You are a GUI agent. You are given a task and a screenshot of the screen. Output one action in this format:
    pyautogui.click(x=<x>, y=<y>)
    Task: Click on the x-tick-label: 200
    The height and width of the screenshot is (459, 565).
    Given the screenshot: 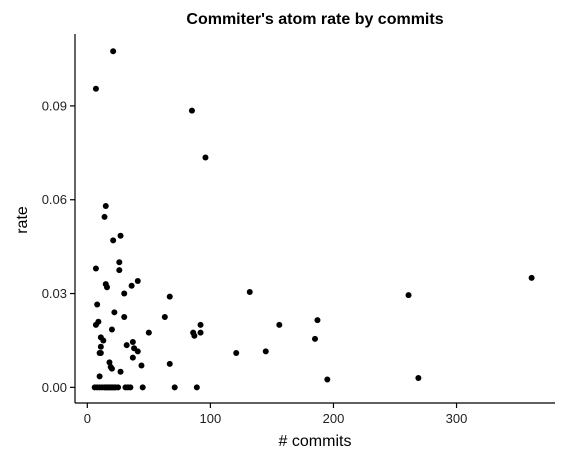 What is the action you would take?
    pyautogui.click(x=334, y=418)
    